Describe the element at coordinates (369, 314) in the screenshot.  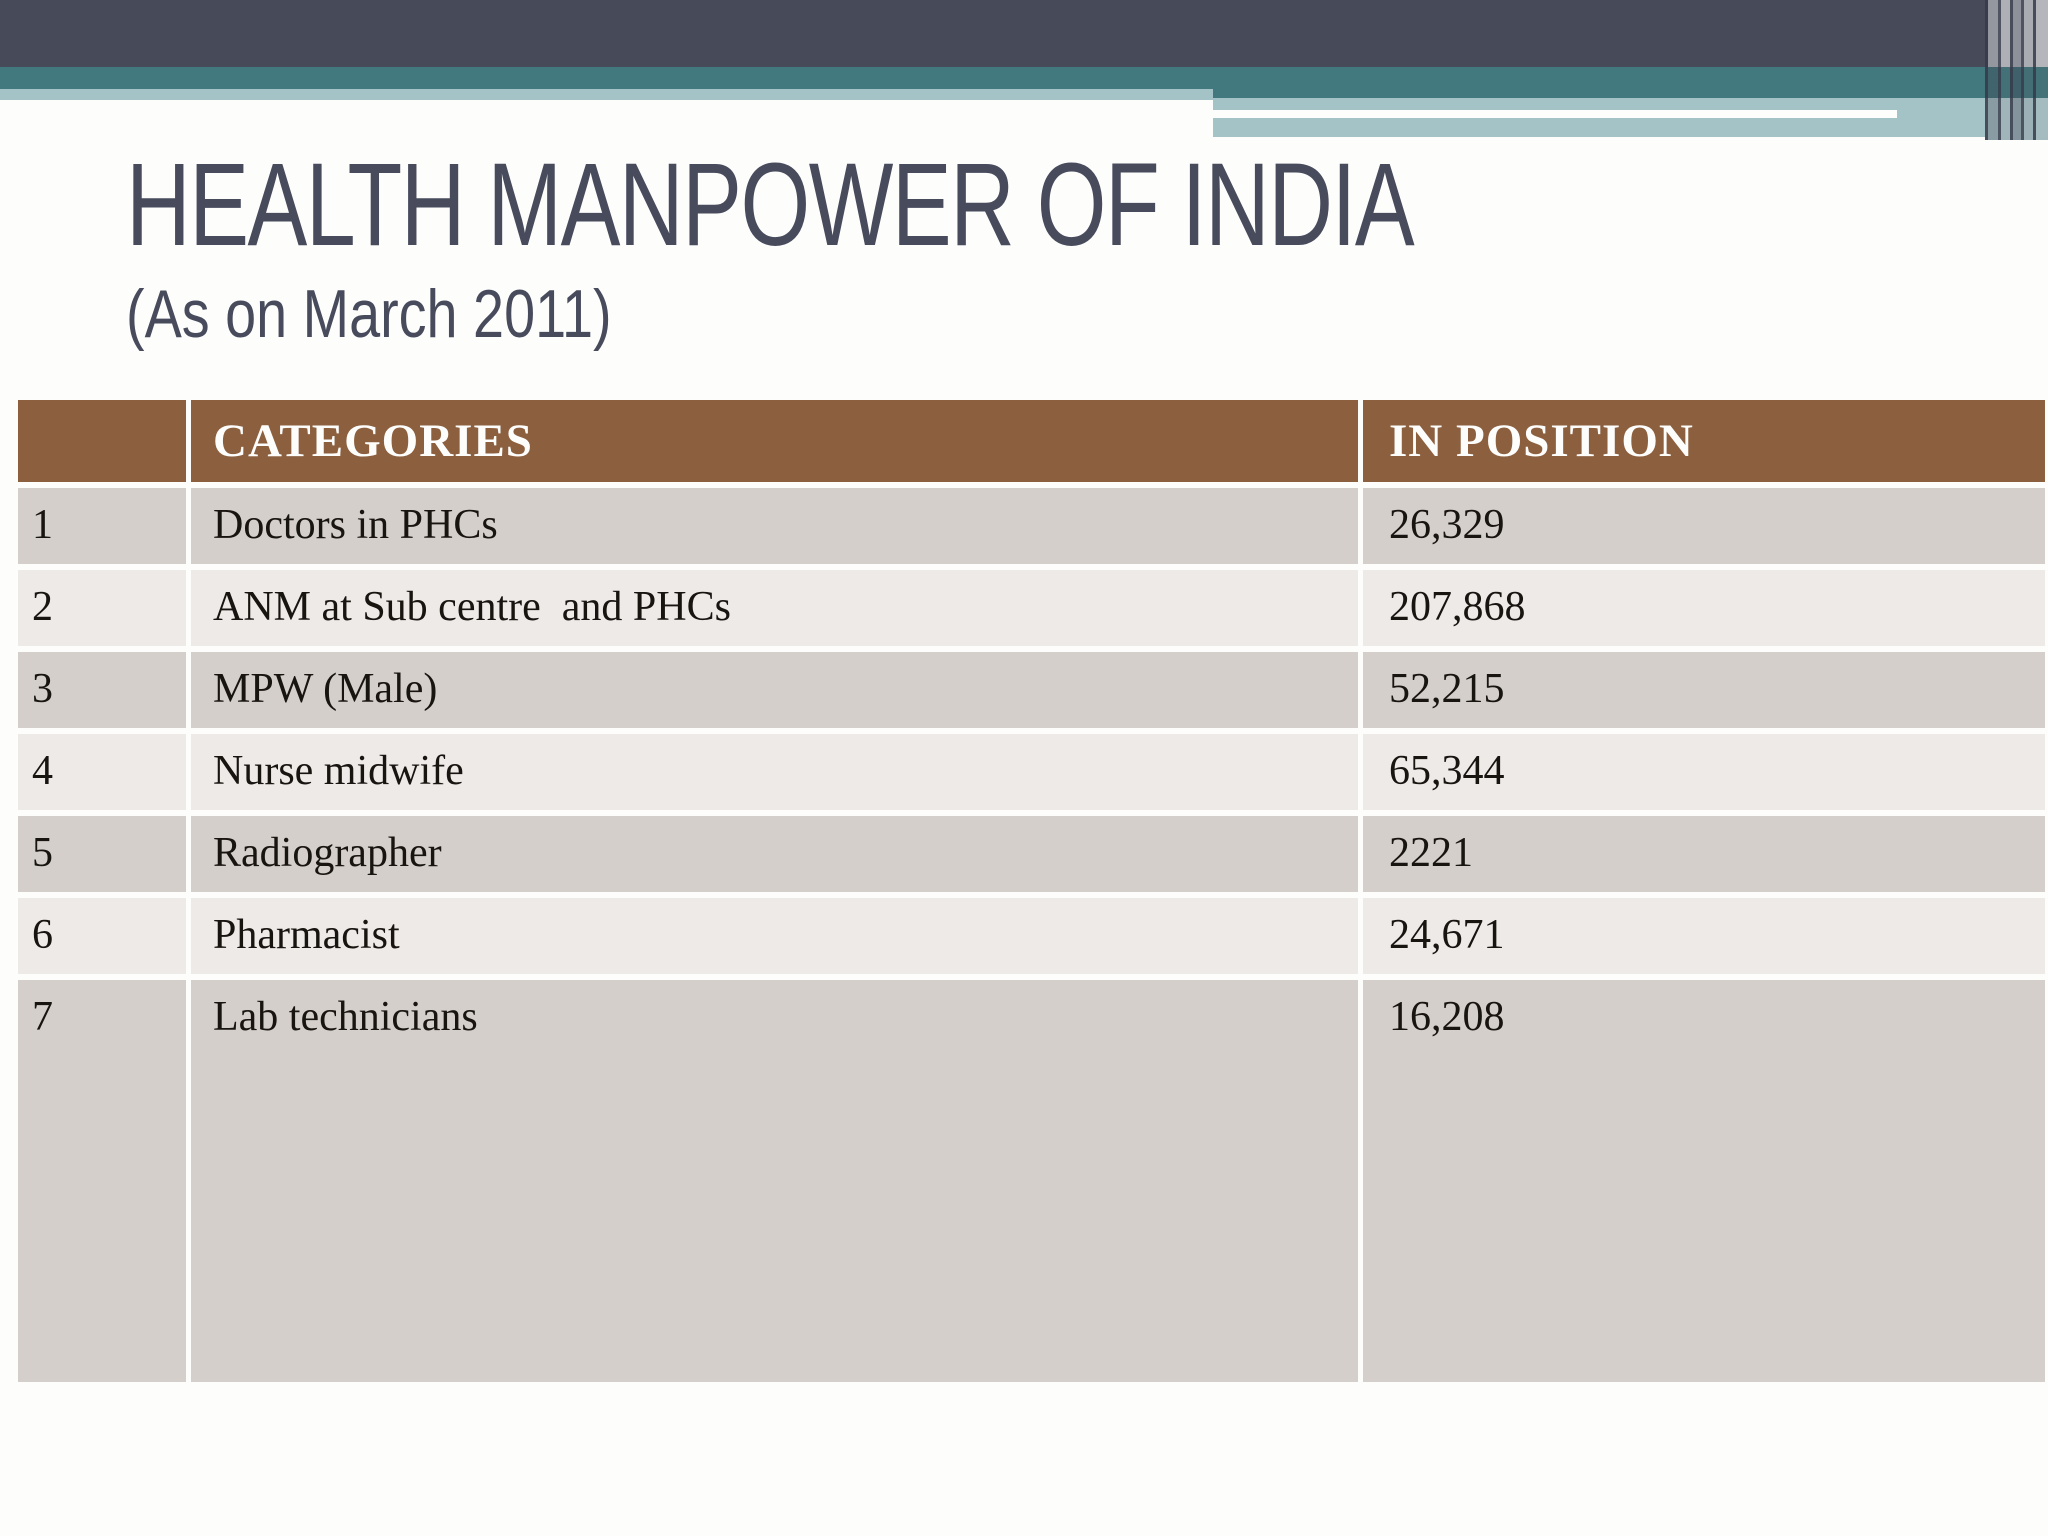
I see `page-subtitle: (As on March 2011)` at that location.